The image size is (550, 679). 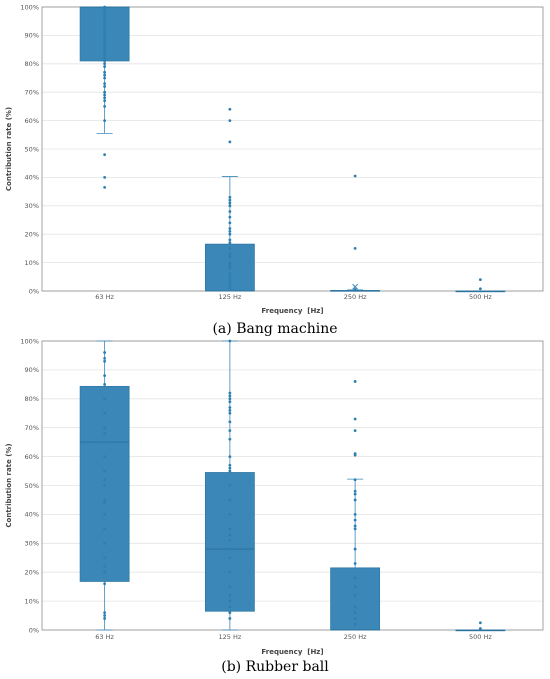 What do you see at coordinates (292, 652) in the screenshot?
I see `x-axis-label: Frequency [Hz]` at bounding box center [292, 652].